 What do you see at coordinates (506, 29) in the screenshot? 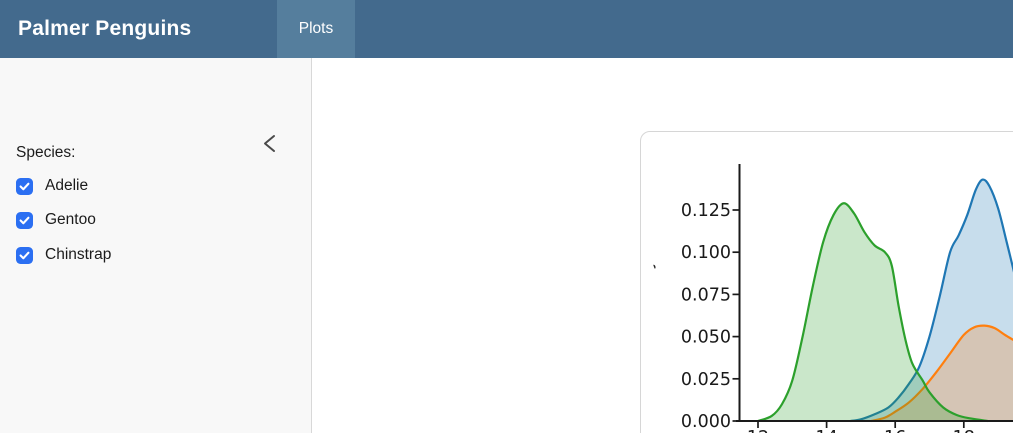
I see `navbar: Palmer Penguins Plots` at bounding box center [506, 29].